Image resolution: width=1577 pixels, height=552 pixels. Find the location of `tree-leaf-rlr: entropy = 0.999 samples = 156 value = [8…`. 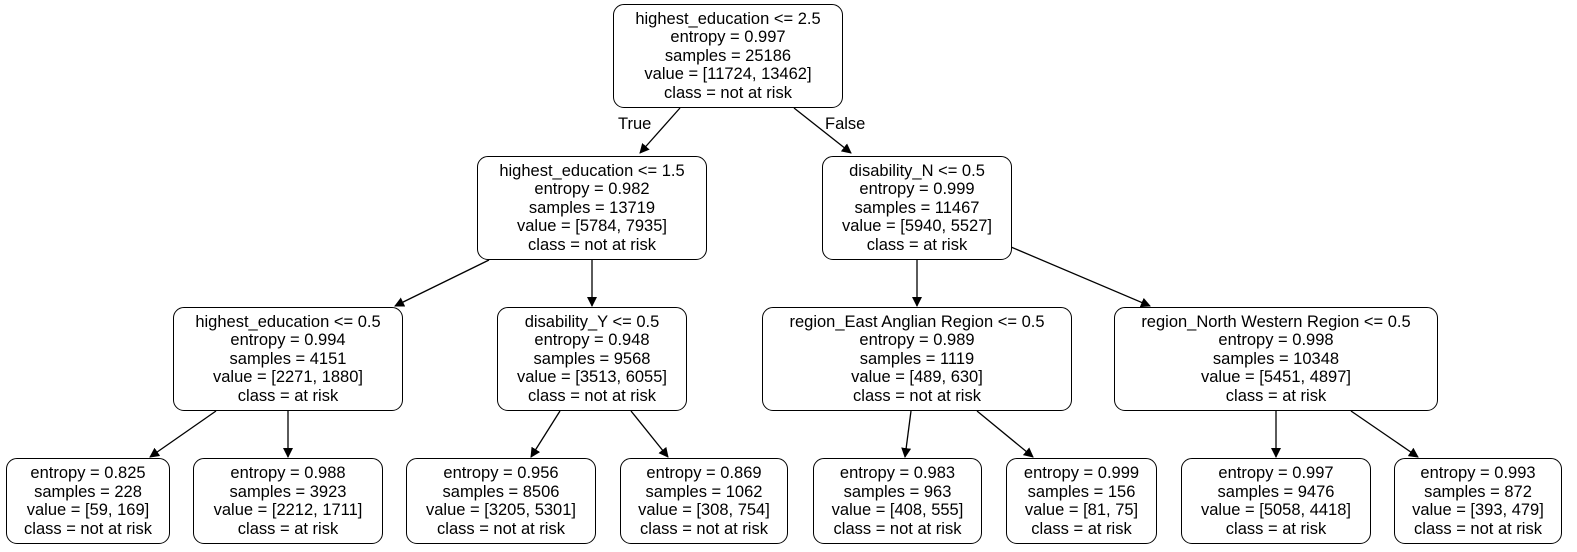

tree-leaf-rlr: entropy = 0.999 samples = 156 value = [8… is located at coordinates (1081, 501).